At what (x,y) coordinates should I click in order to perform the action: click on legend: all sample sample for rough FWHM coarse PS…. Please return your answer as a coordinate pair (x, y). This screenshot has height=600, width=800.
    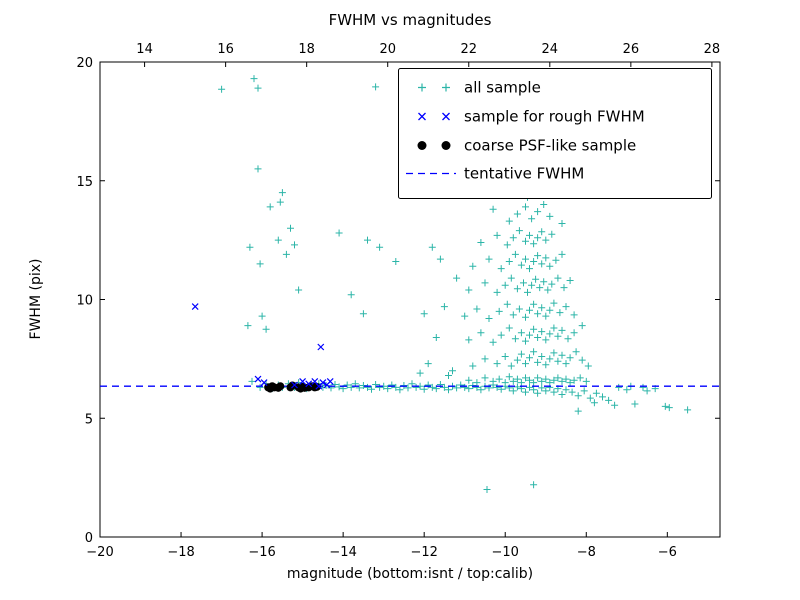
    Looking at the image, I should click on (555, 133).